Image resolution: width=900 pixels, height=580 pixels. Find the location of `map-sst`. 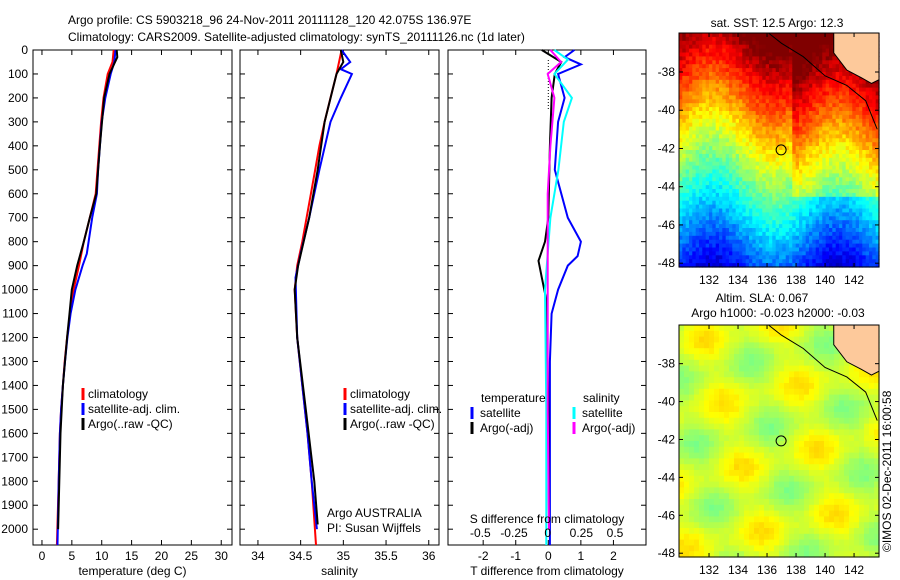

map-sst is located at coordinates (779, 150).